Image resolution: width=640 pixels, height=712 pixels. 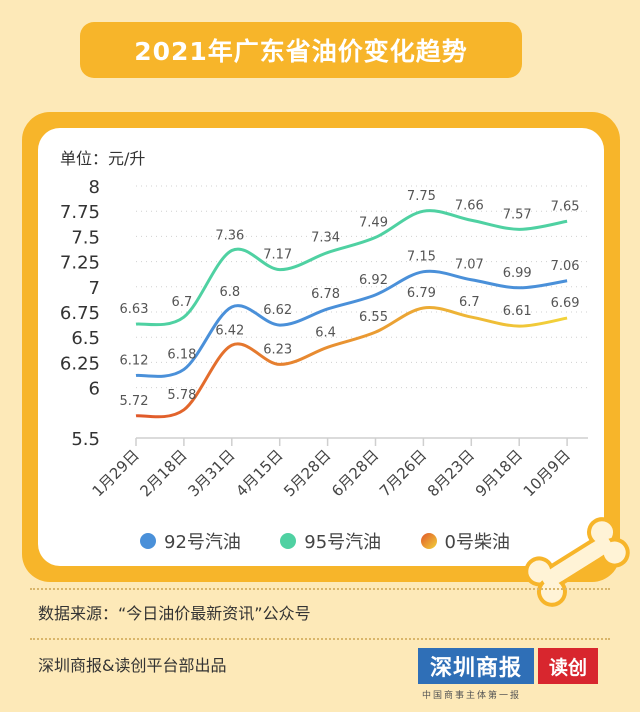 What do you see at coordinates (373, 222) in the screenshot?
I see `data-label: 7.49` at bounding box center [373, 222].